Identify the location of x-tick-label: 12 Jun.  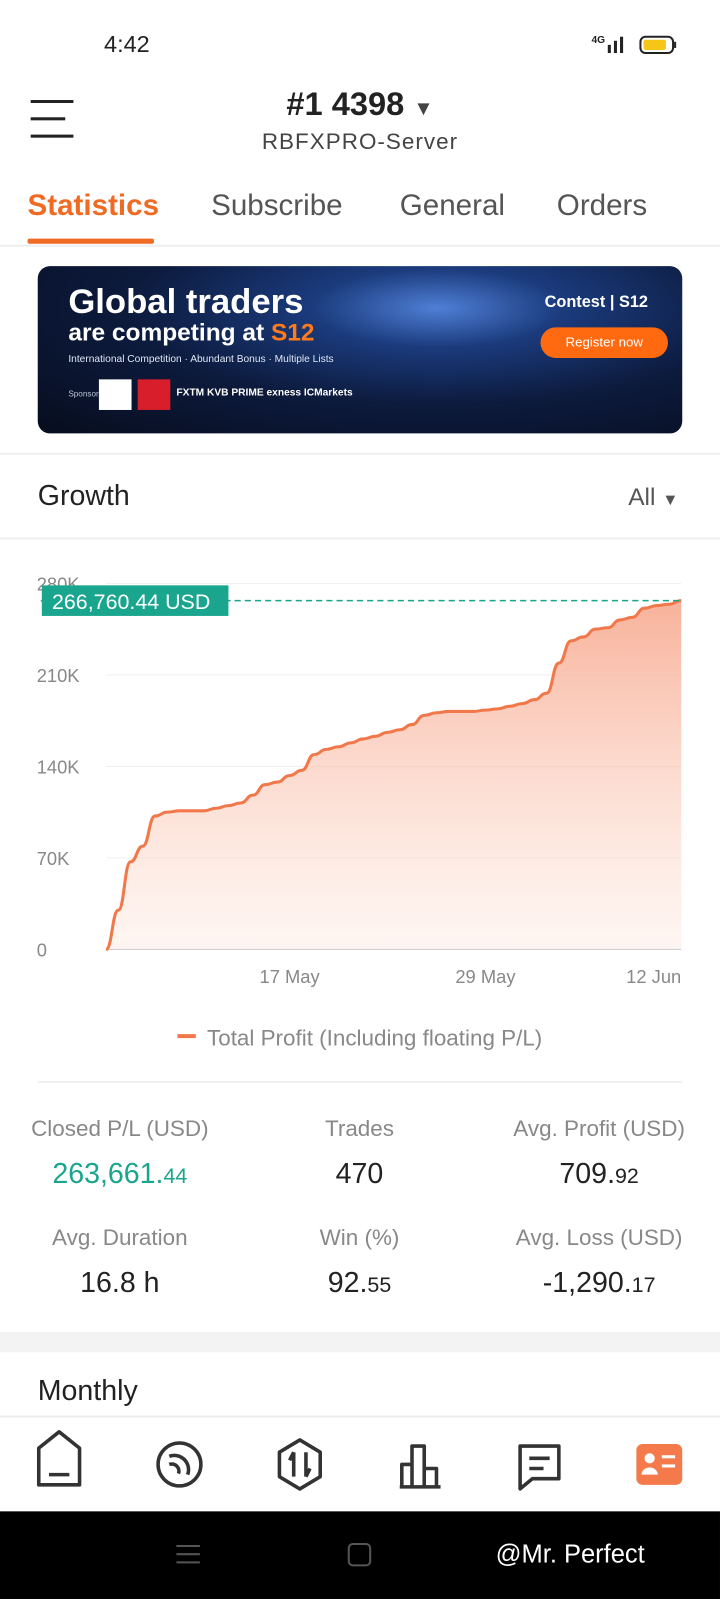
(653, 976).